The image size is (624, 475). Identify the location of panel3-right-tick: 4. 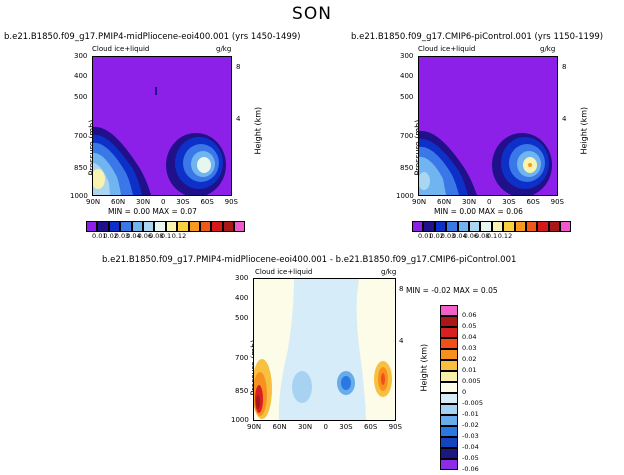
(401, 341).